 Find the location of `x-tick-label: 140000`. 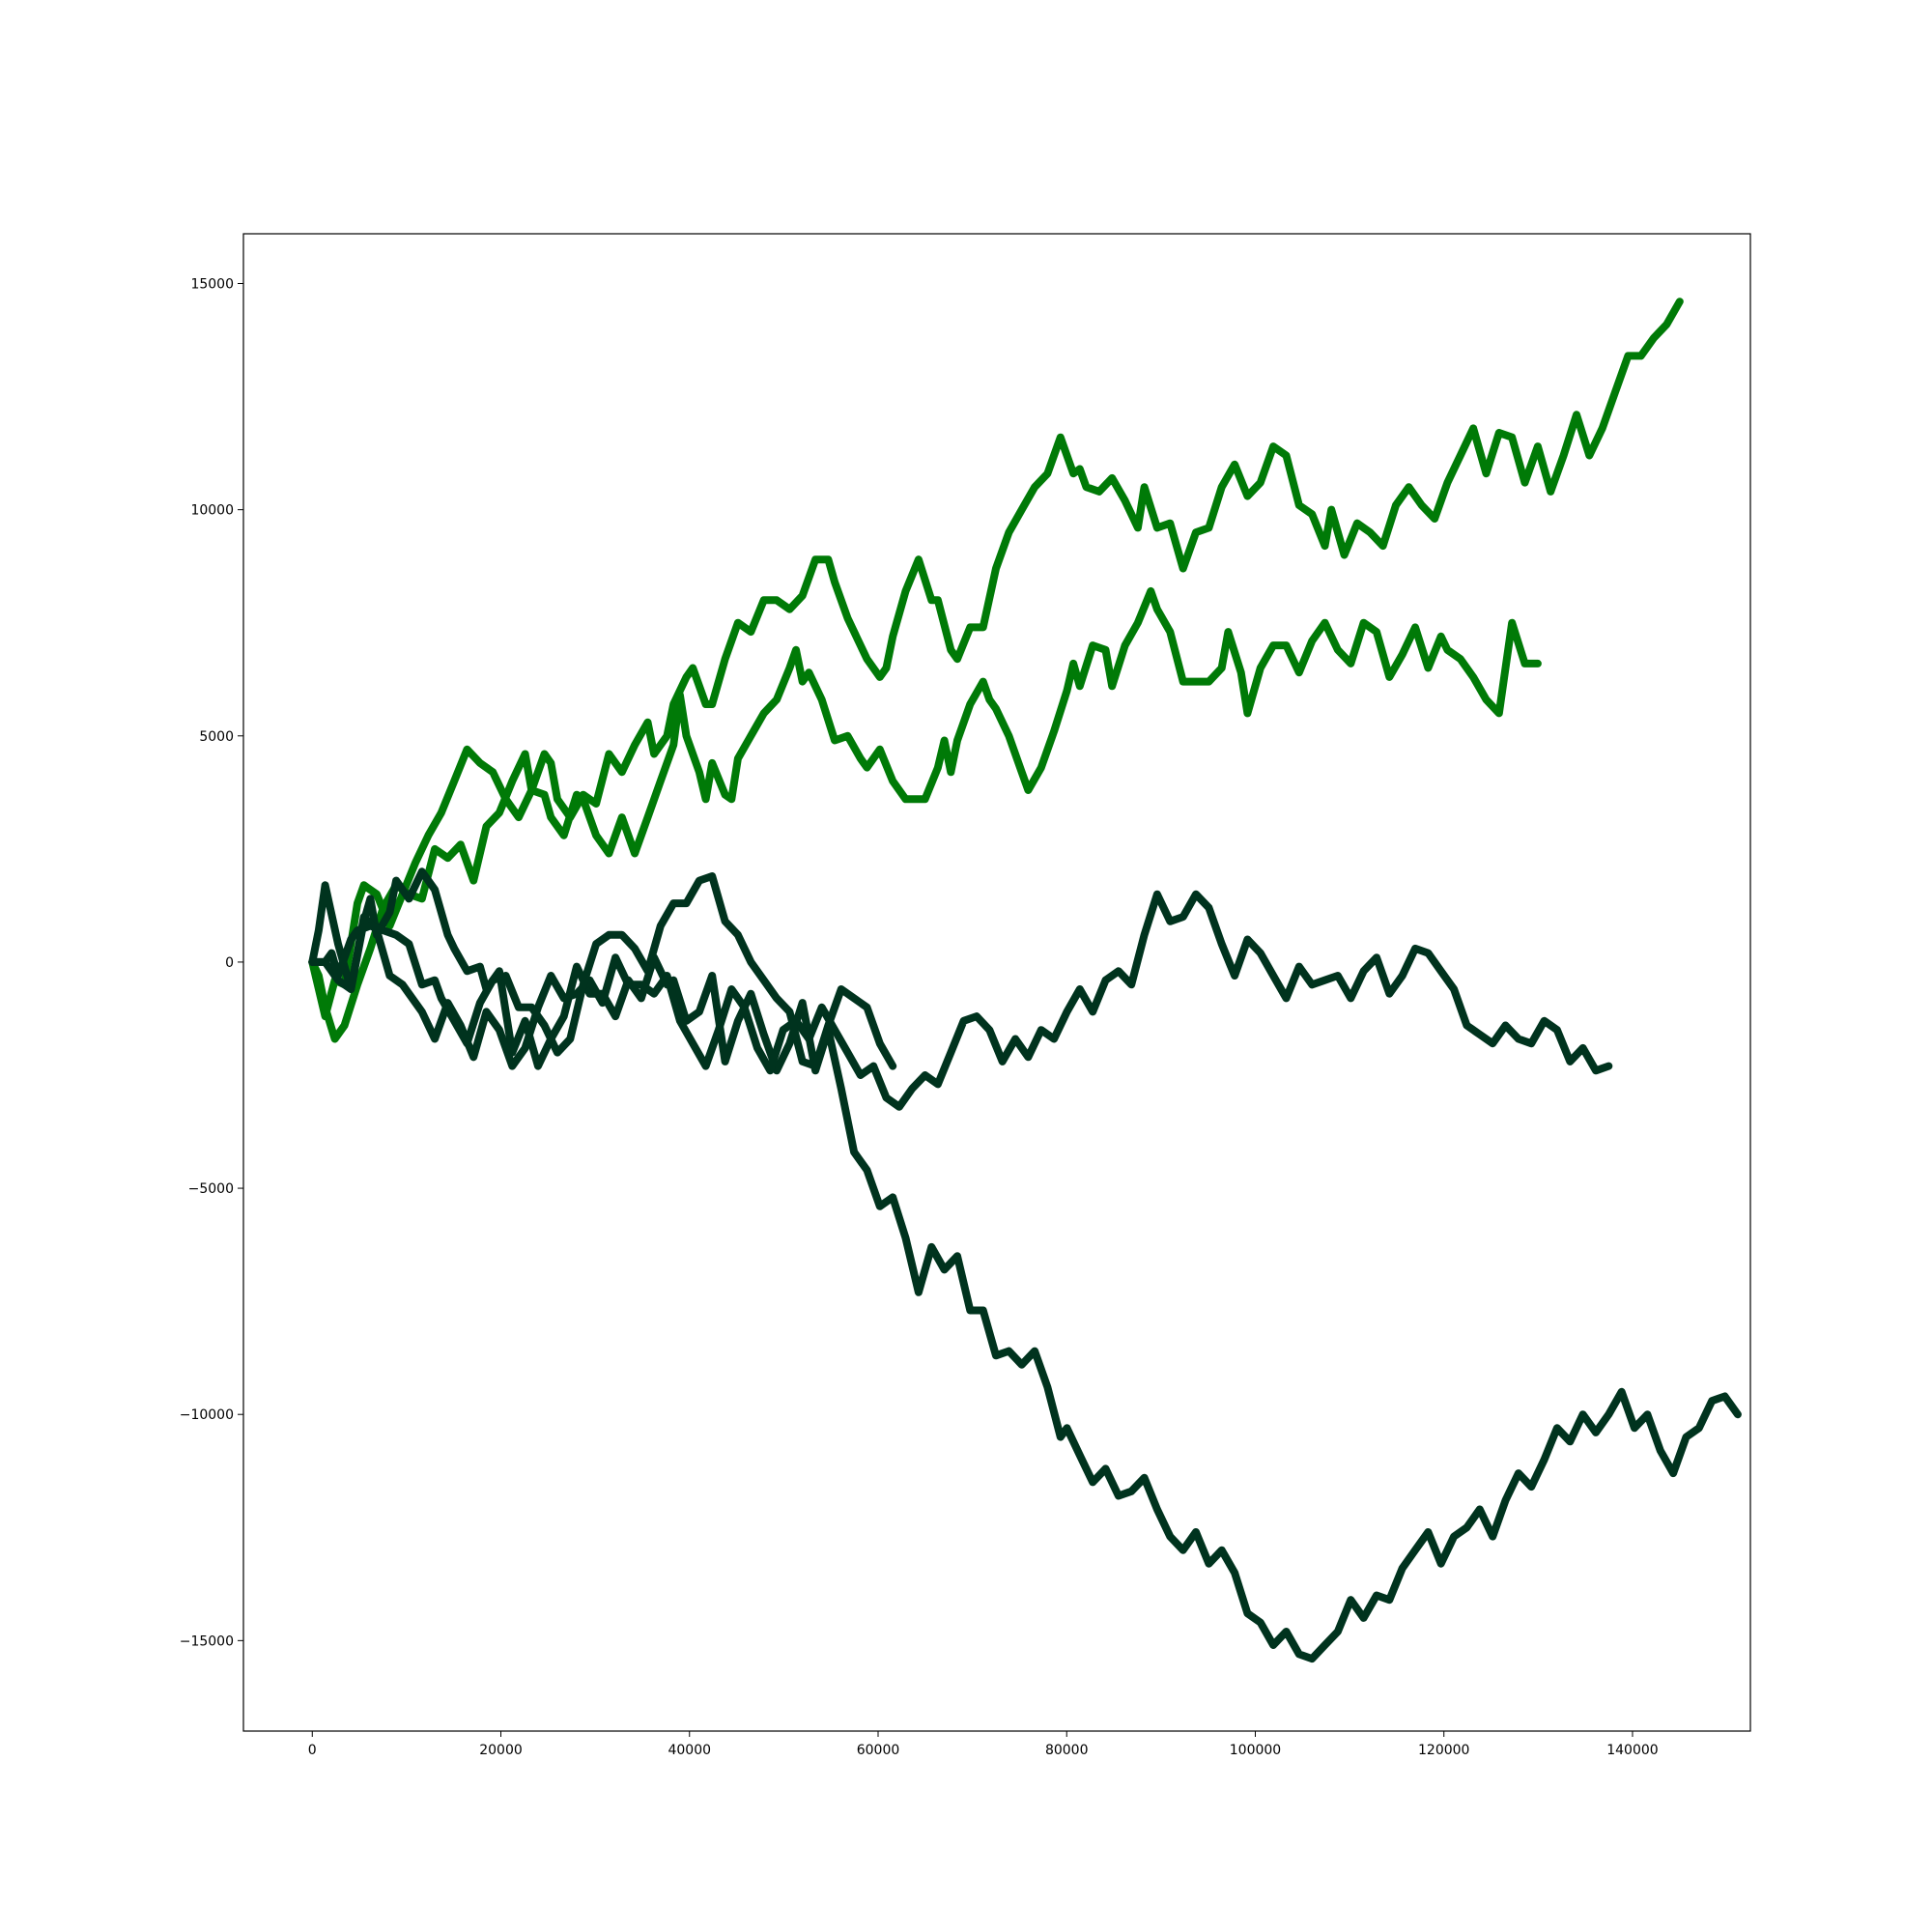

x-tick-label: 140000 is located at coordinates (1632, 1750).